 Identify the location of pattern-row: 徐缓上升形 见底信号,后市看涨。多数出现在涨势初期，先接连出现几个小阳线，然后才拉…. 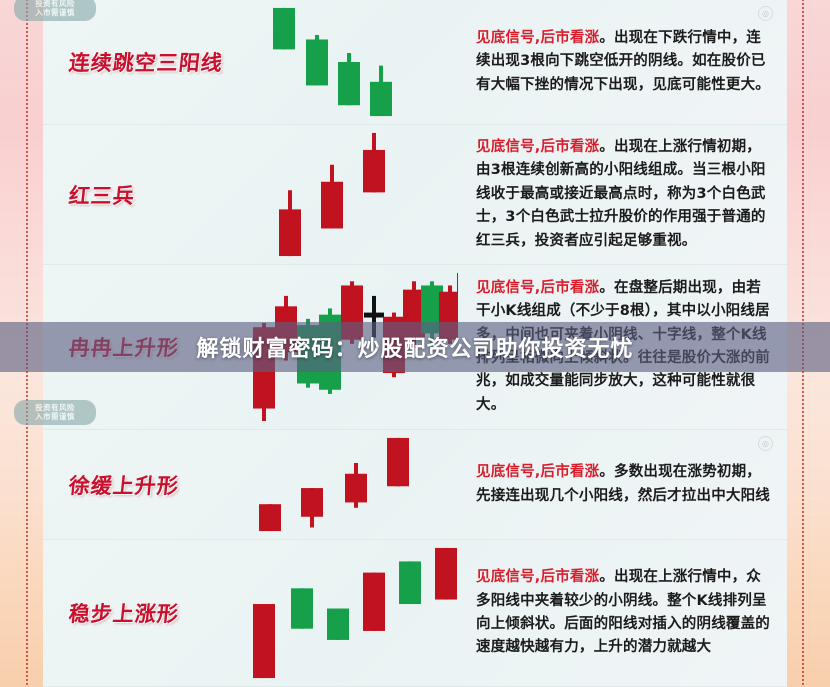
(415, 485).